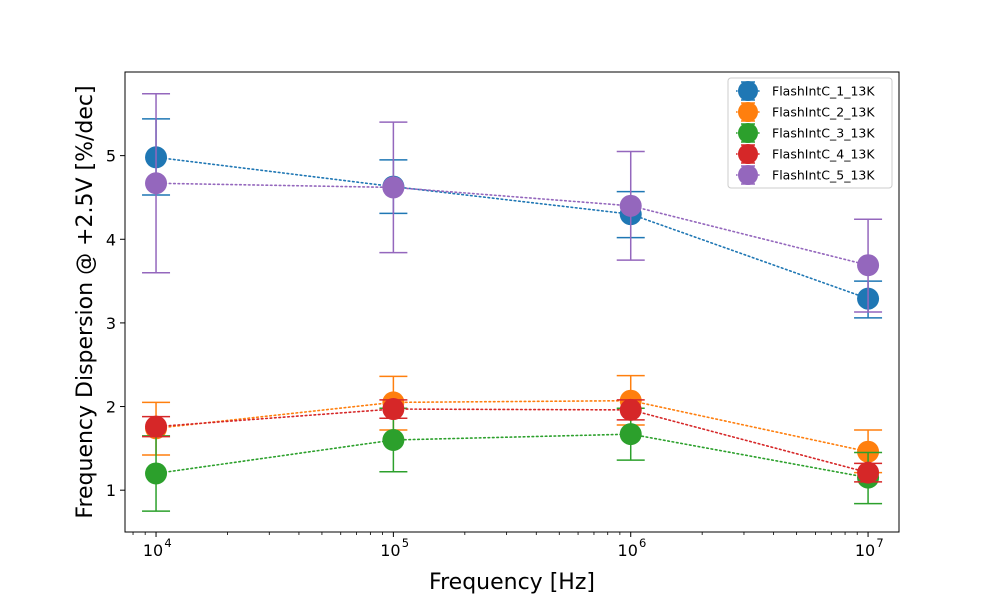  I want to click on legend-entry: FlashIntC_5_13K, so click(805, 175).